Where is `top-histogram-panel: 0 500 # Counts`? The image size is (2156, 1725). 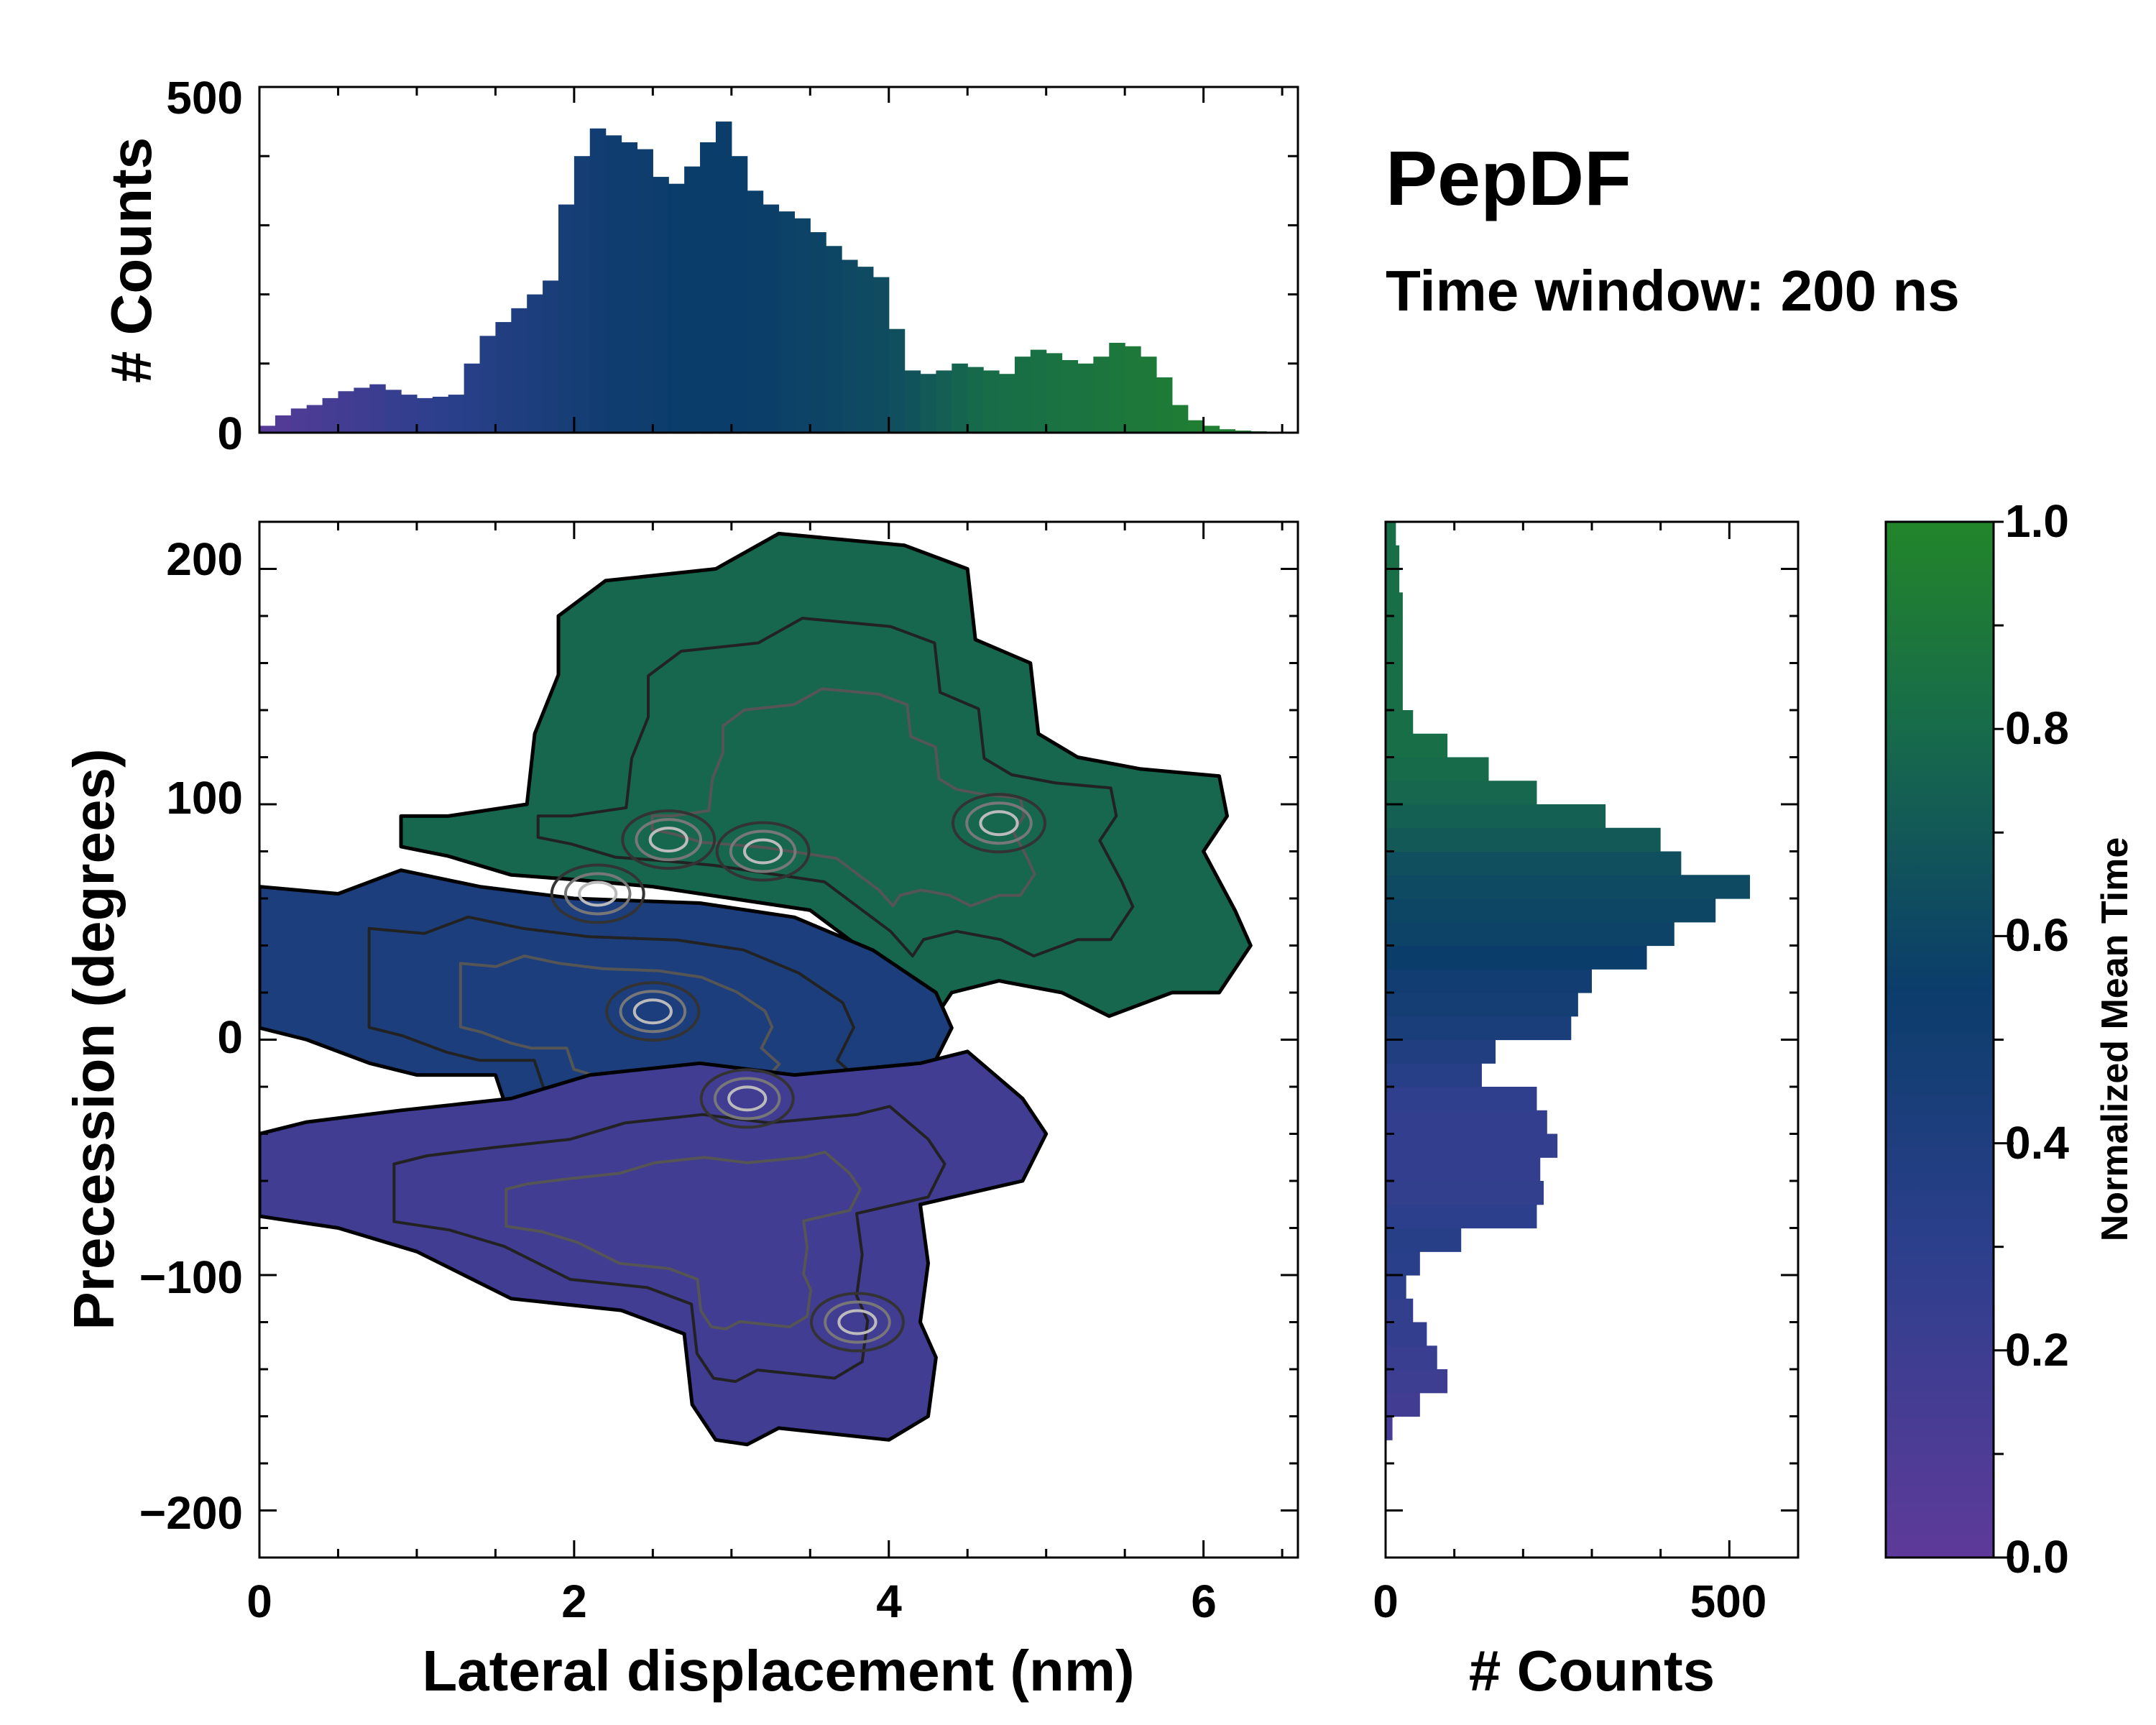
top-histogram-panel: 0 500 # Counts is located at coordinates (699, 265).